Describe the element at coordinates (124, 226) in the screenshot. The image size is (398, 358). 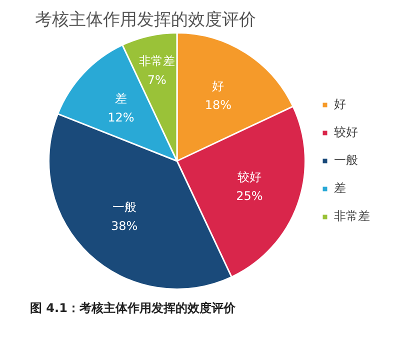
I see `data-label: 38%` at that location.